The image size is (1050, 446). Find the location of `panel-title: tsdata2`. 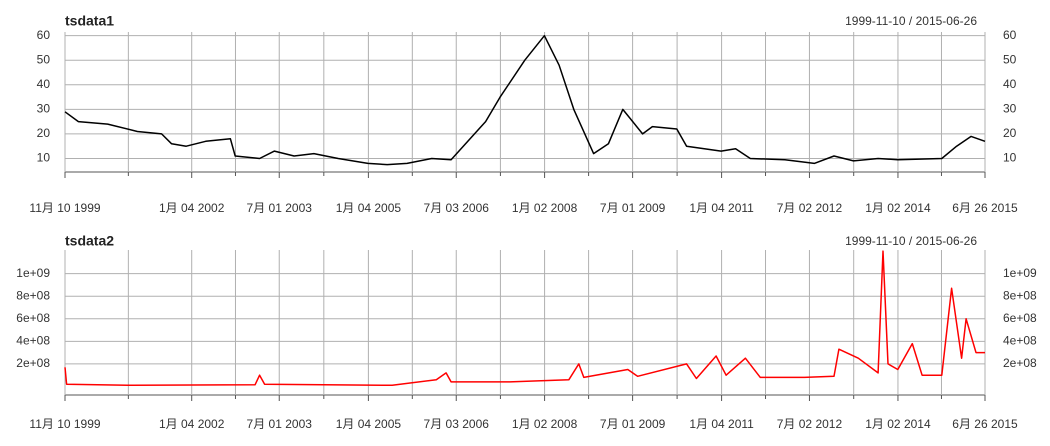

panel-title: tsdata2 is located at coordinates (89, 241).